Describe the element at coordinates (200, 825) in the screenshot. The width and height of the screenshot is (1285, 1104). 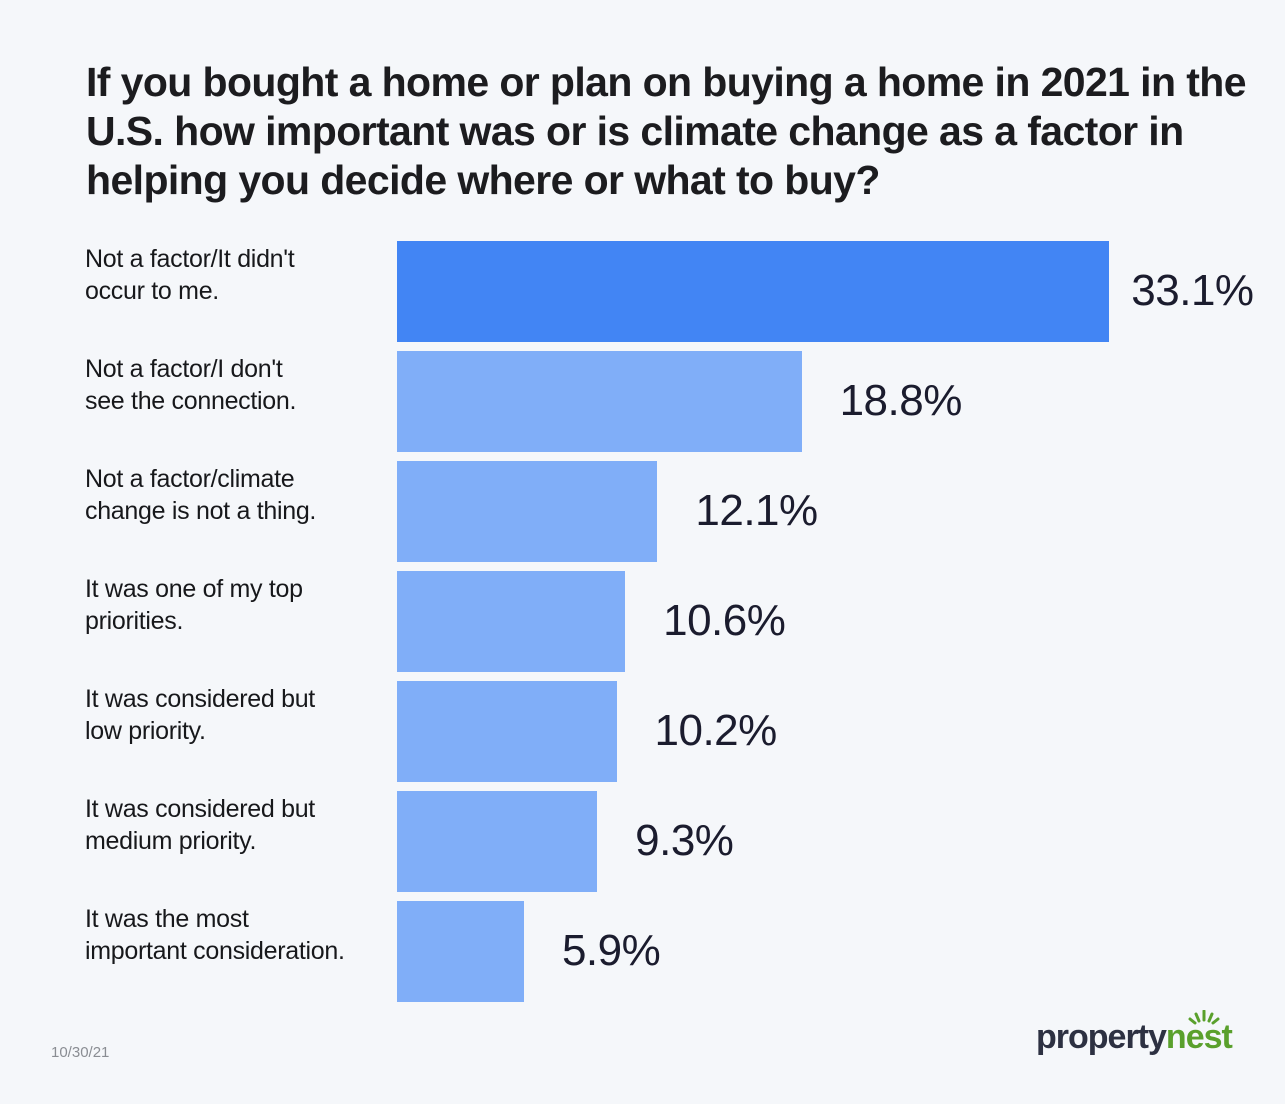
I see `category-label: It was considered but medium priority.` at that location.